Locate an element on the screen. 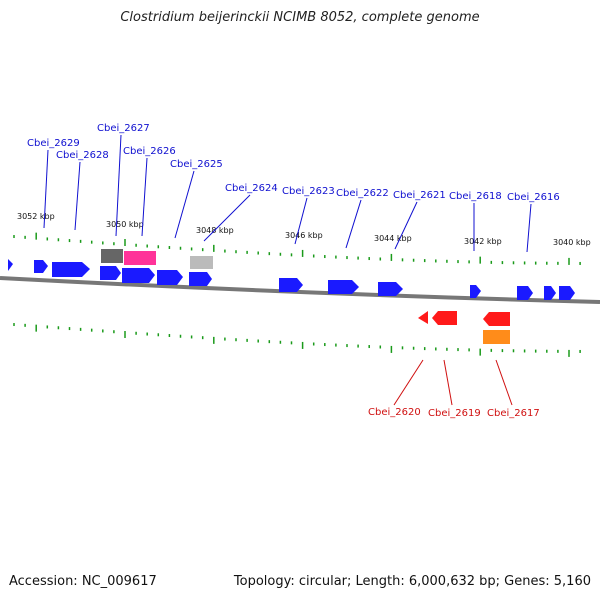 The width and height of the screenshot is (600, 600). gene-label-cbei-2617: Cbei_2617 is located at coordinates (513, 413).